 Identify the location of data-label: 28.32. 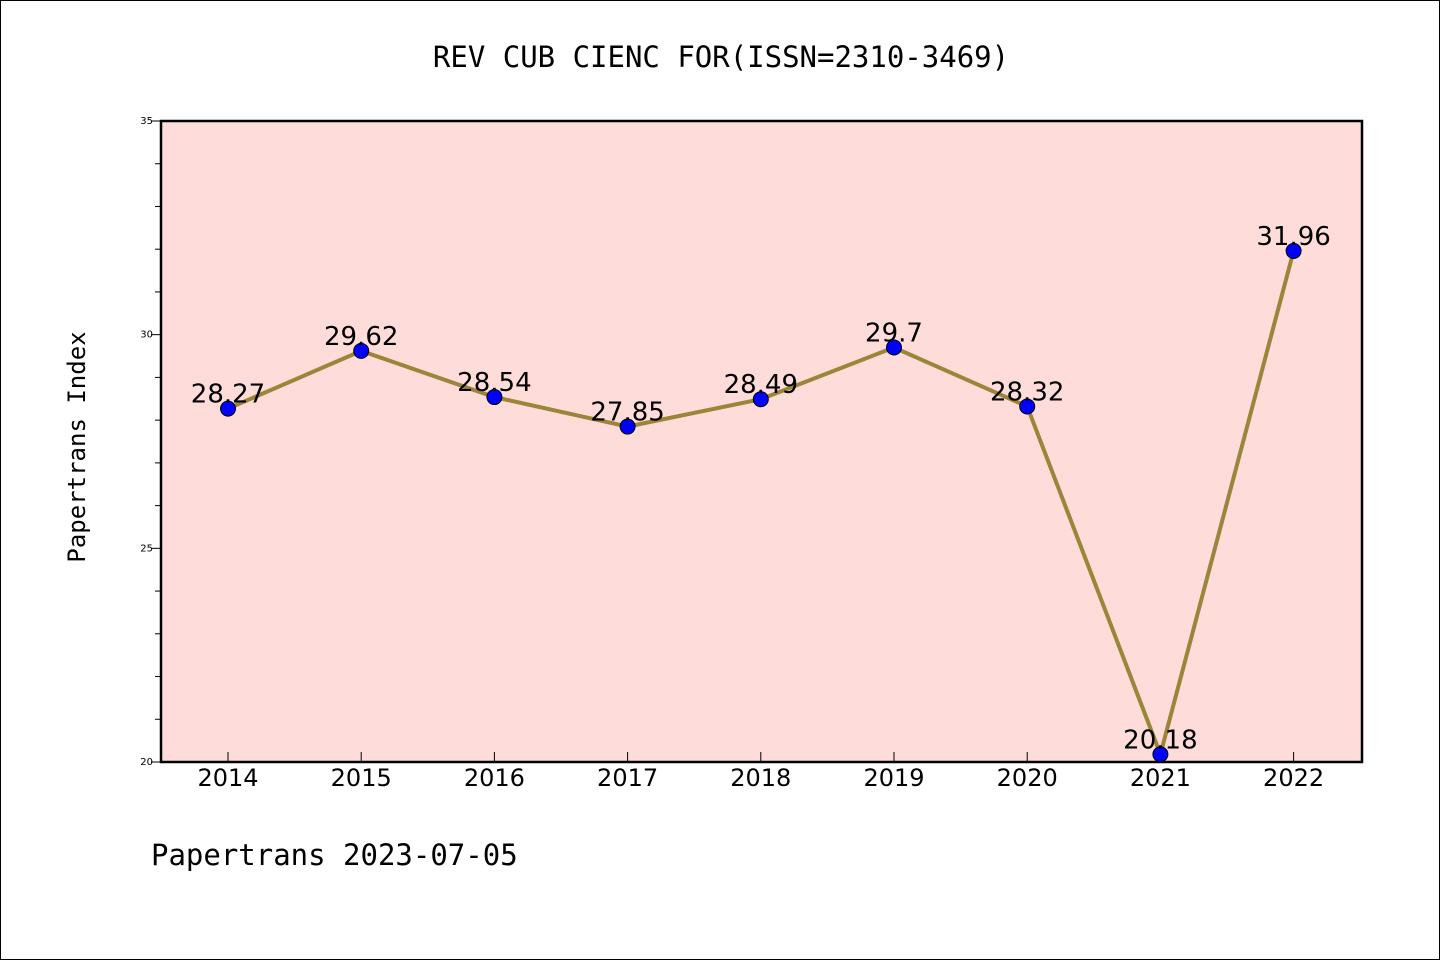
(1027, 392).